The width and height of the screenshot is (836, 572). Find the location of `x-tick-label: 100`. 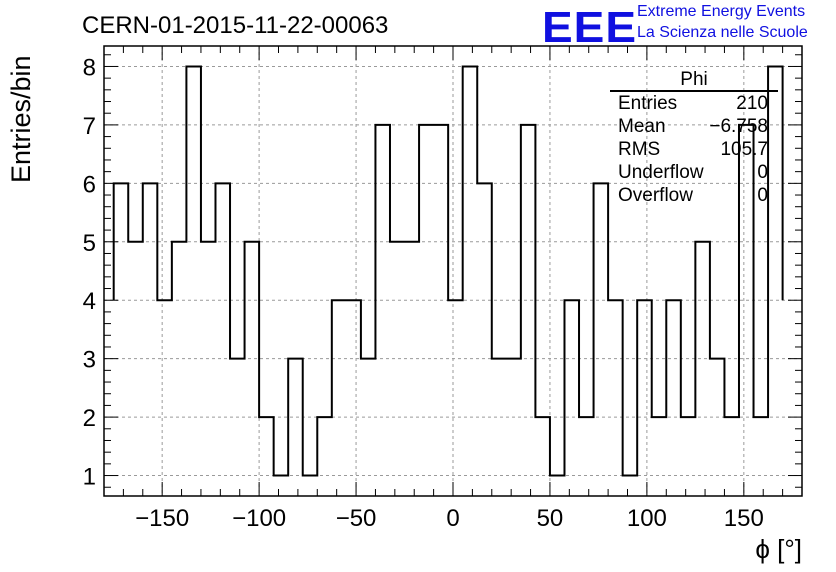

x-tick-label: 100 is located at coordinates (647, 518).